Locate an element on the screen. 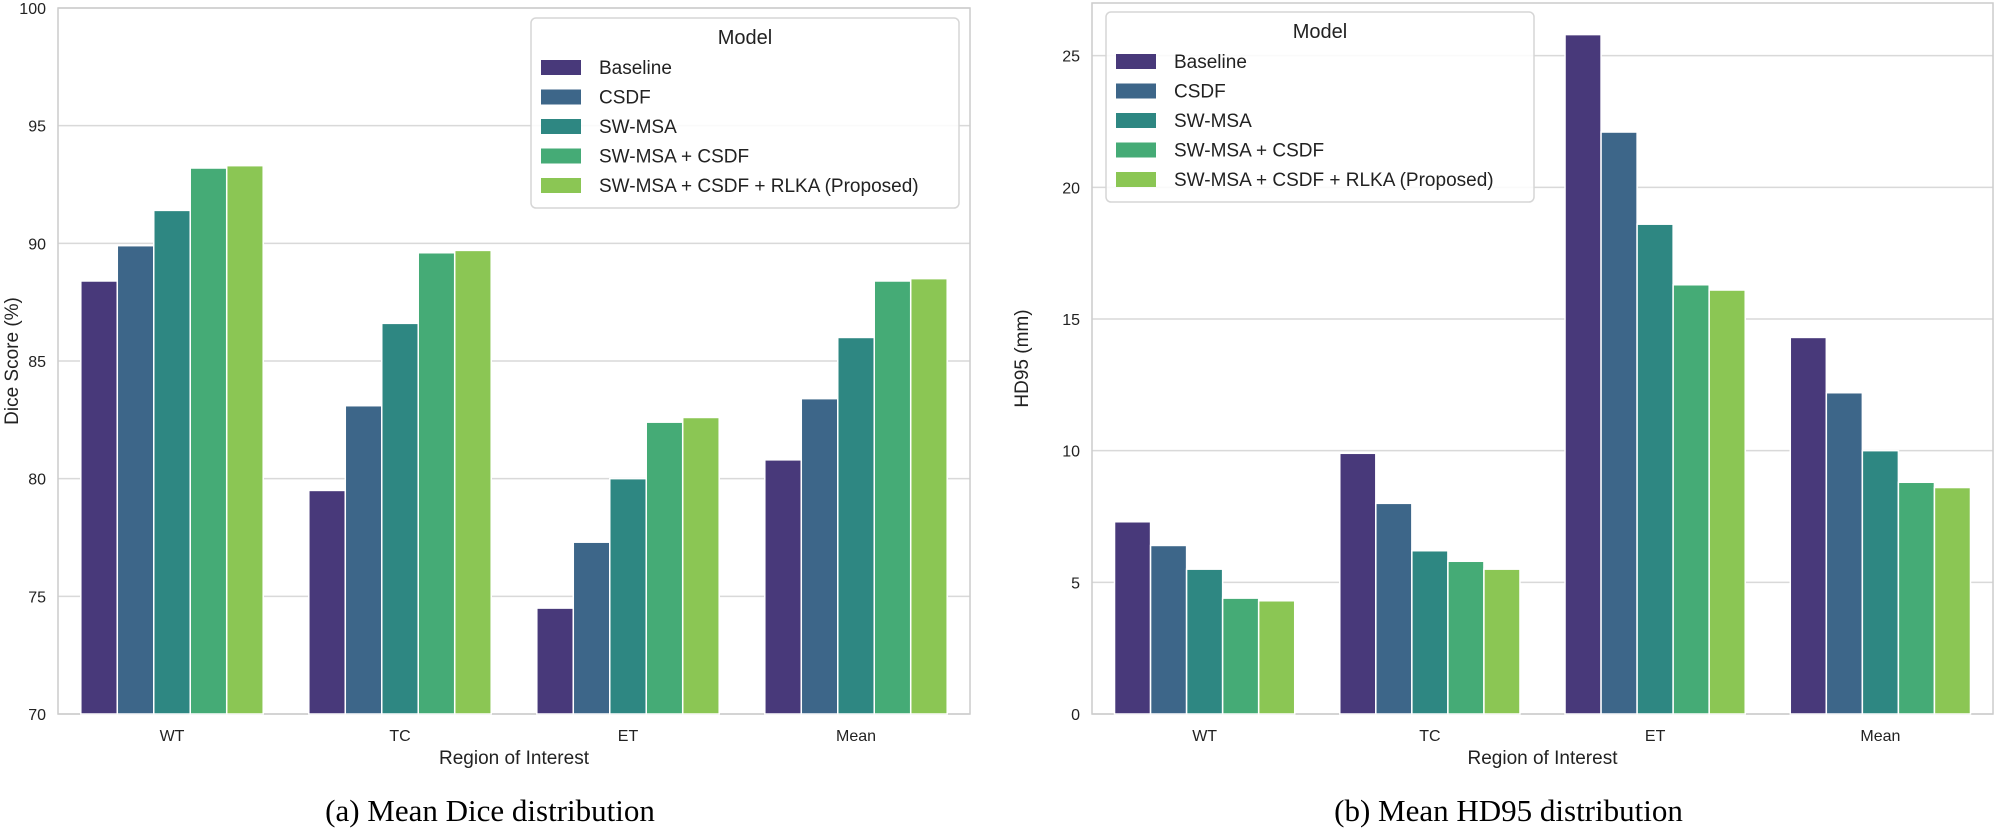 This screenshot has width=2007, height=836. caption-dice: (a) Mean Dice distribution is located at coordinates (490, 810).